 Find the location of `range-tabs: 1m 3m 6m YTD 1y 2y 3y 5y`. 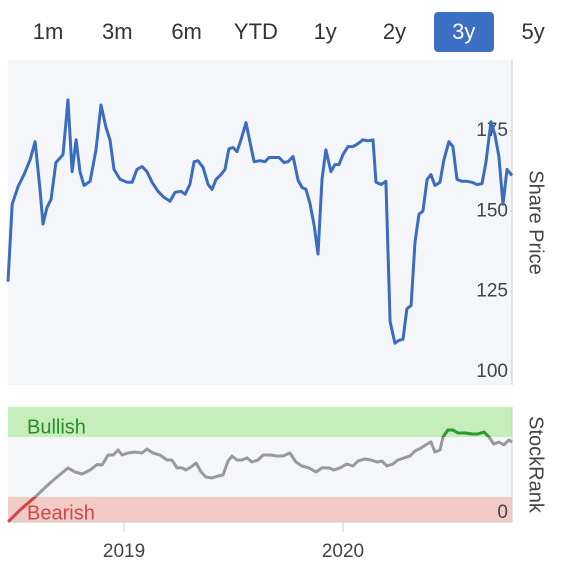

range-tabs: 1m 3m 6m YTD 1y 2y 3y 5y is located at coordinates (280, 28).